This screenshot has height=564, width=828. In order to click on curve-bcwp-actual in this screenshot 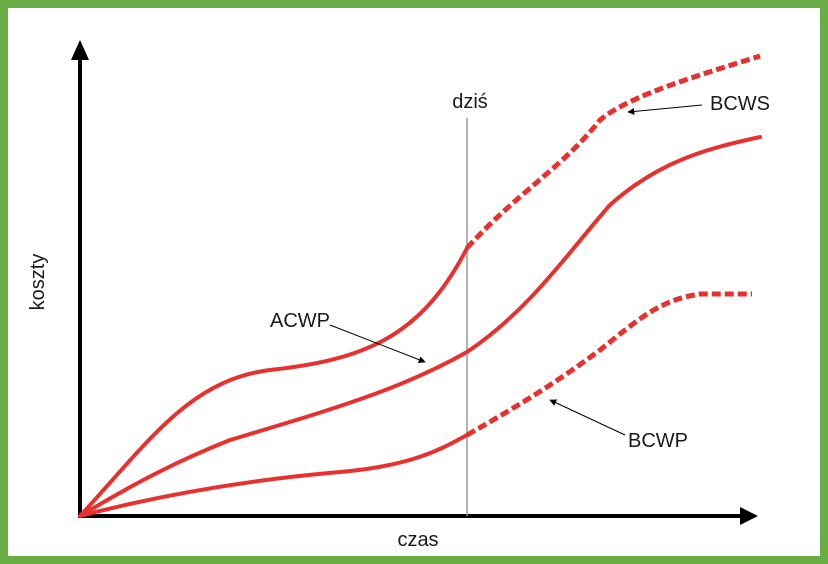, I will do `click(273, 475)`.